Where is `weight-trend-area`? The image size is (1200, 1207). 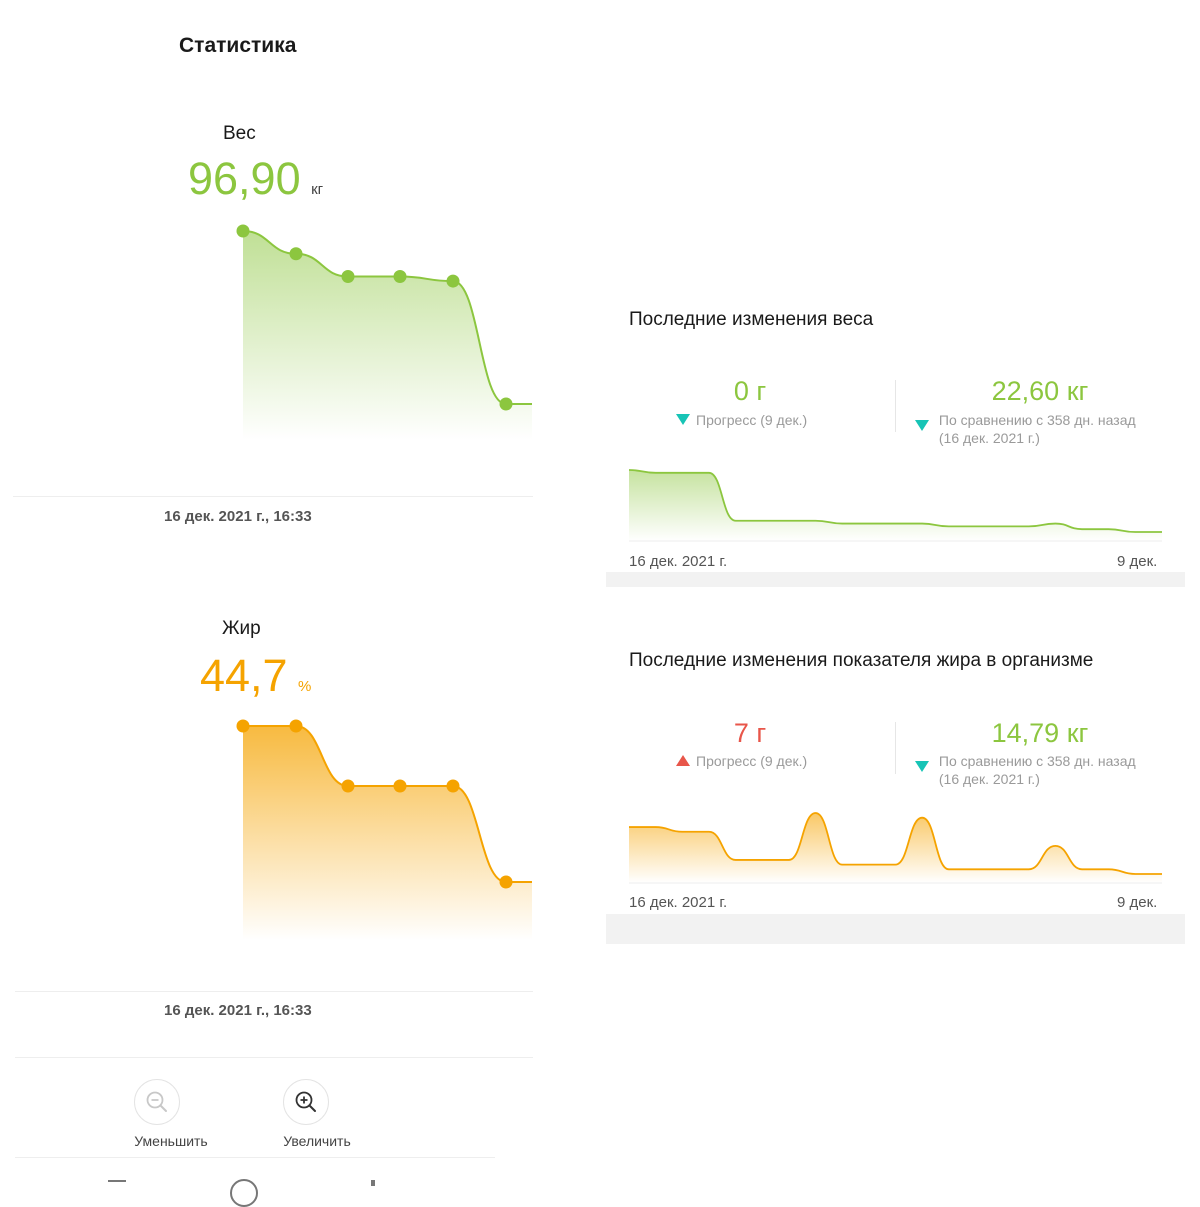
weight-trend-area is located at coordinates (895, 505).